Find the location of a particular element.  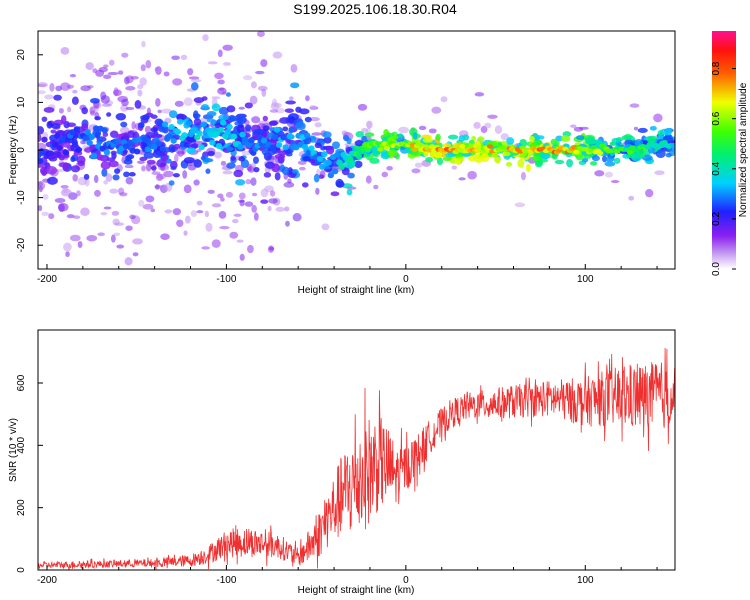

colorbar-label: Normalized spectral amplitude is located at coordinates (743, 149).